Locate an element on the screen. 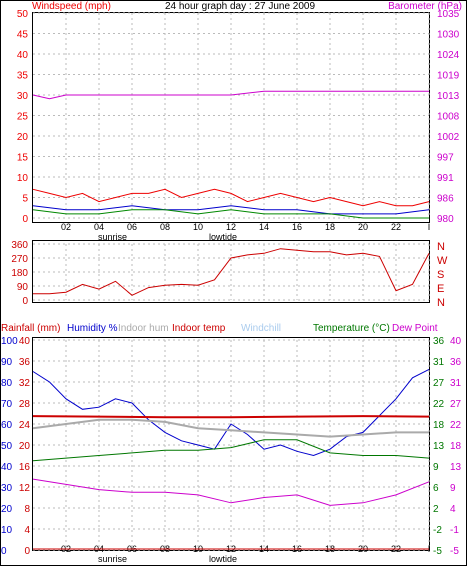  x-tick-label: 22 is located at coordinates (396, 227).